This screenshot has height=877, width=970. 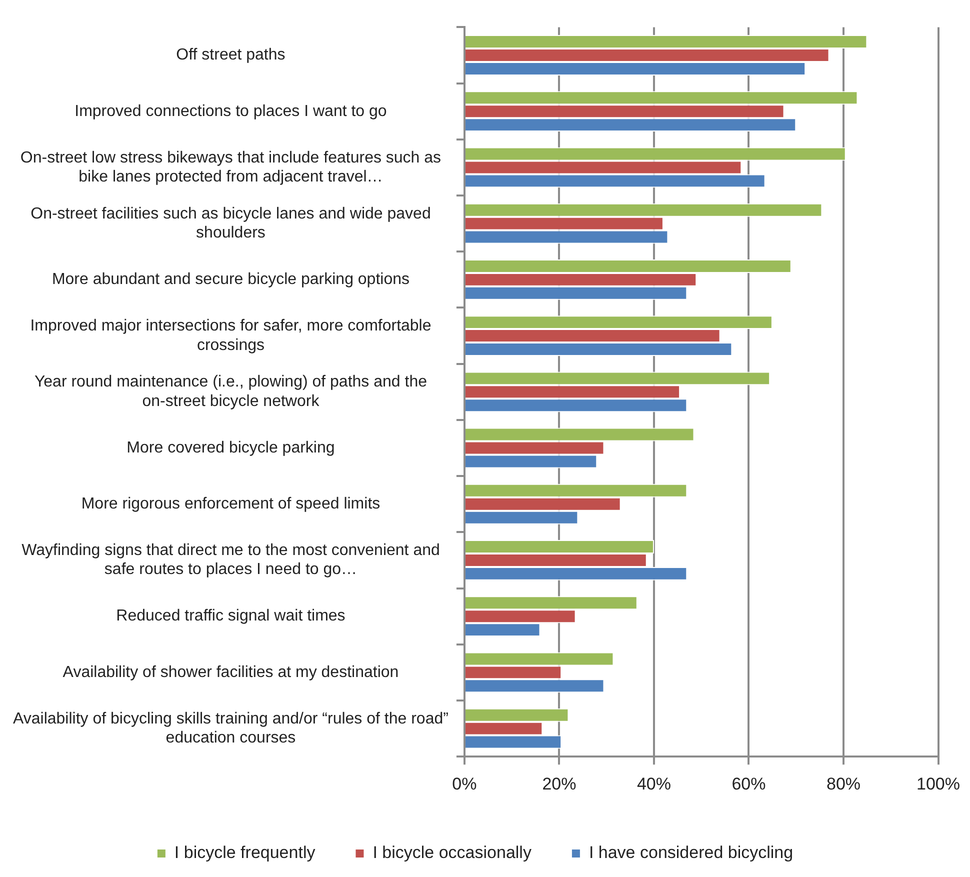 I want to click on y-tick-label: Off street paths, so click(x=231, y=55).